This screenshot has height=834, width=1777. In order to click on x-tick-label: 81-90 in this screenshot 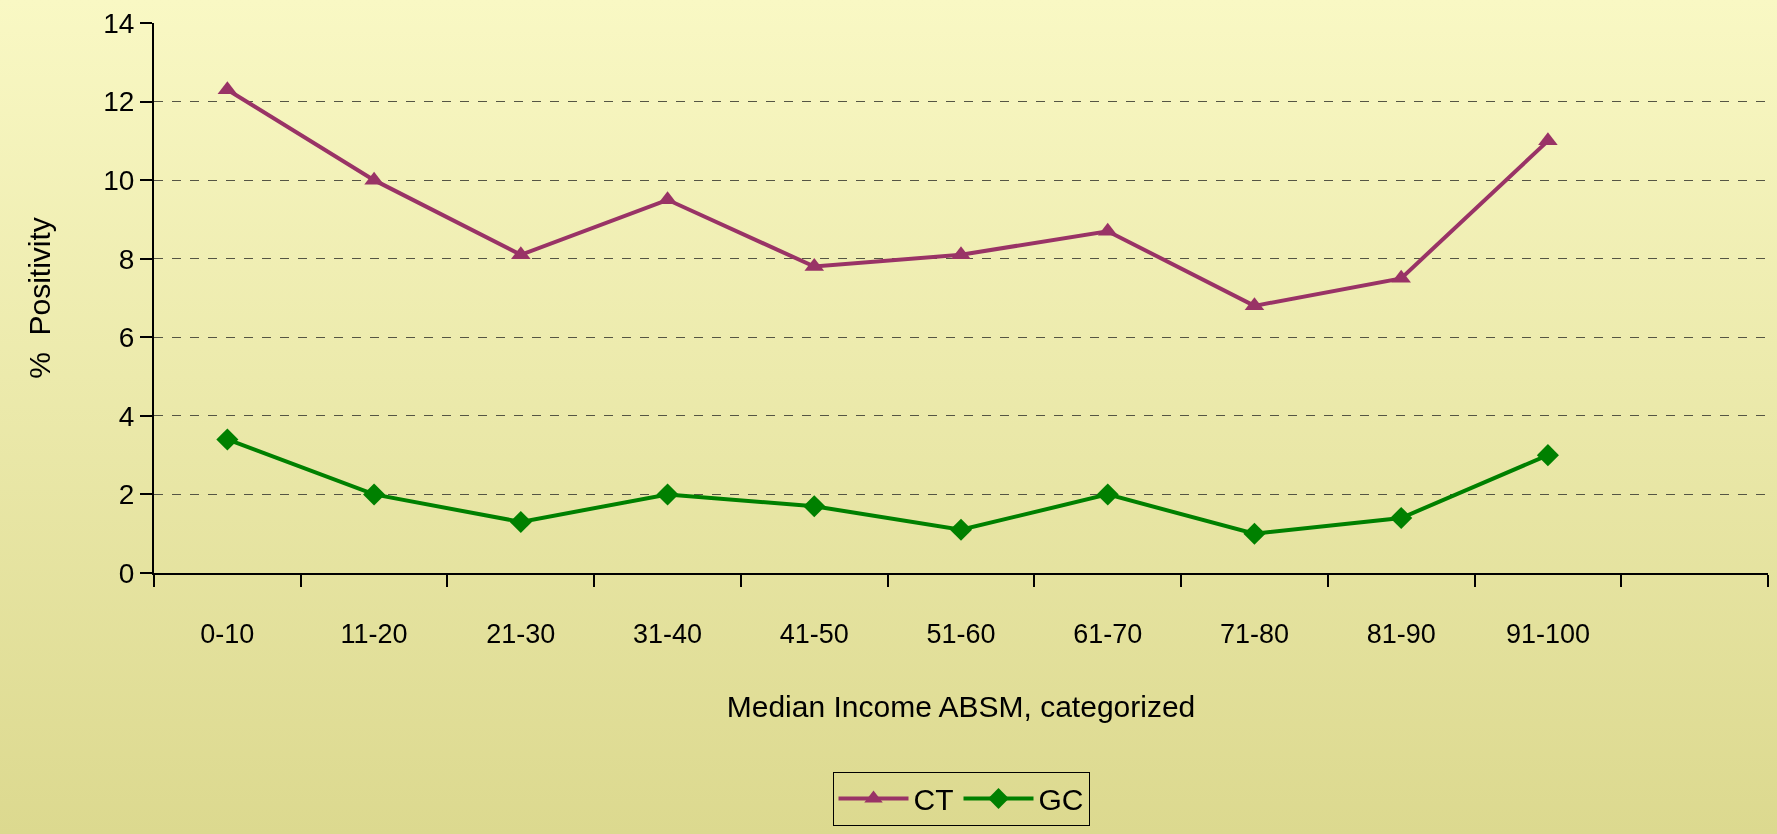, I will do `click(1401, 634)`.